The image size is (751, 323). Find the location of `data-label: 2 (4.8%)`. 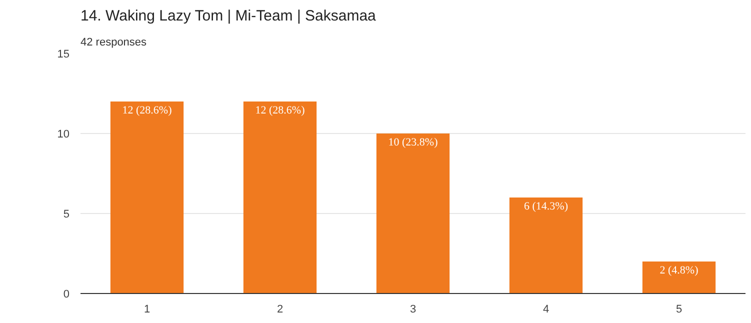

data-label: 2 (4.8%) is located at coordinates (679, 270).